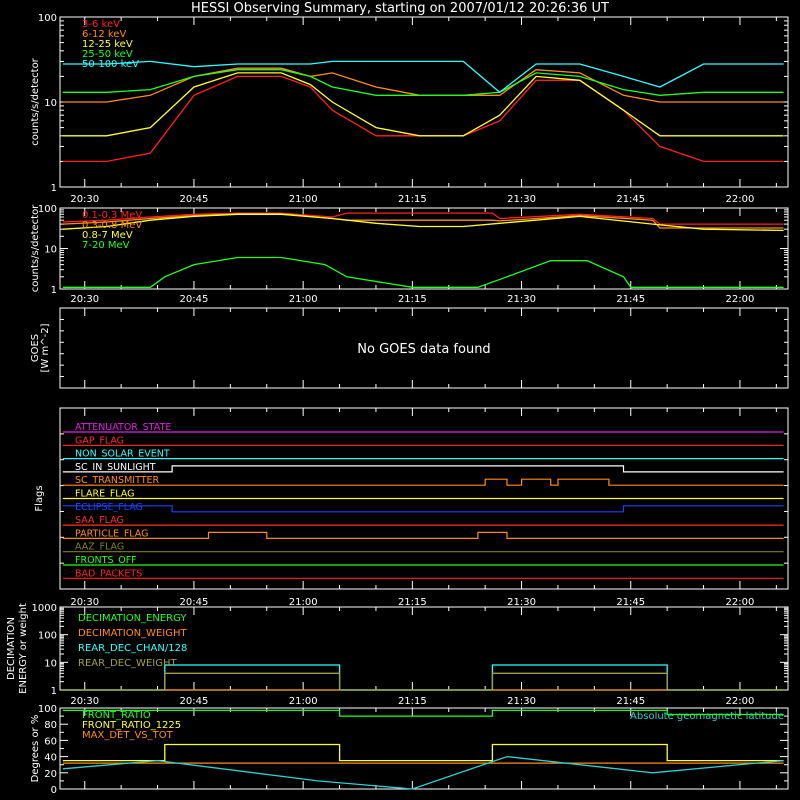 This screenshot has width=800, height=800. I want to click on no-data-annotation: No GOES data found, so click(423, 349).